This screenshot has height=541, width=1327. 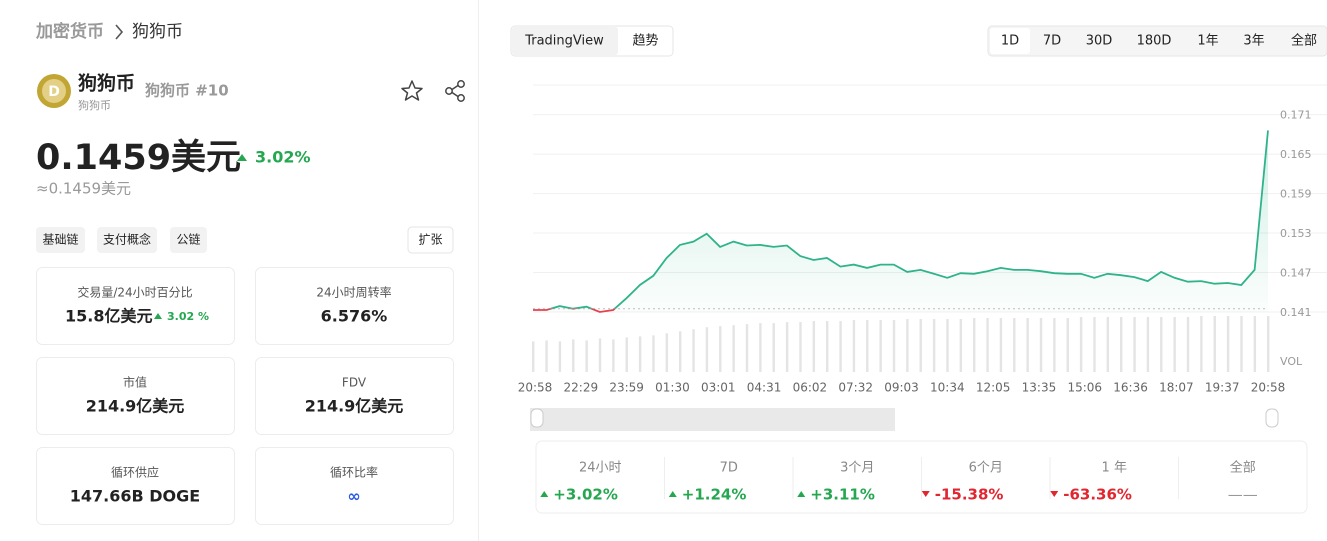 What do you see at coordinates (1296, 273) in the screenshot?
I see `y-tick-label: 0.147` at bounding box center [1296, 273].